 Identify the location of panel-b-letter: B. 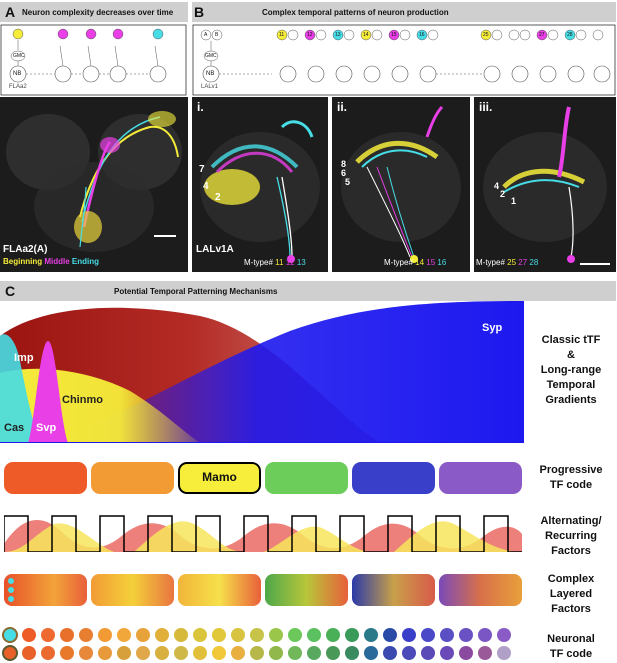
(199, 12).